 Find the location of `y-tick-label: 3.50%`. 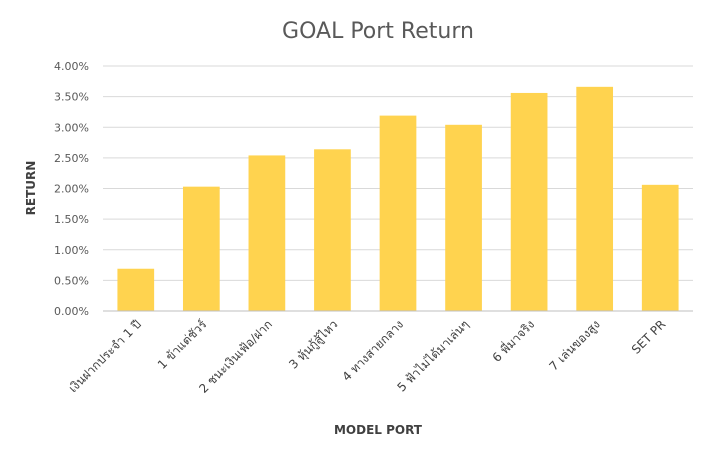

y-tick-label: 3.50% is located at coordinates (71, 97).